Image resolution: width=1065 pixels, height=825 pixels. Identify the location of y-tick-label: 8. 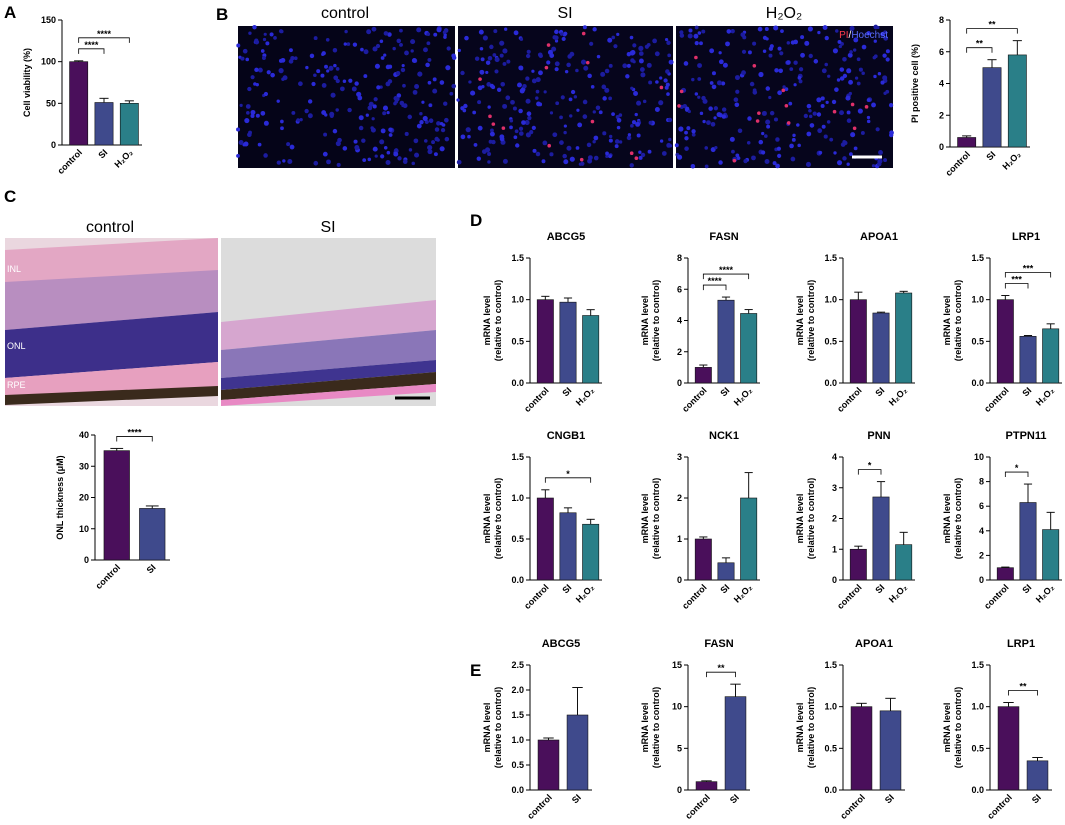
(981, 482).